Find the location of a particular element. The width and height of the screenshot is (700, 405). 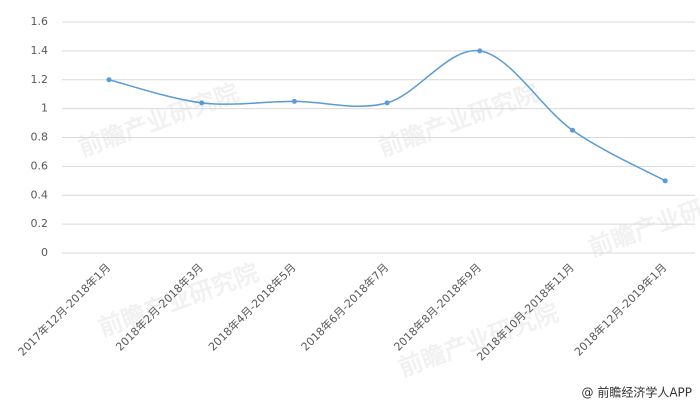

y-tick-label: 1.2 is located at coordinates (40, 79).